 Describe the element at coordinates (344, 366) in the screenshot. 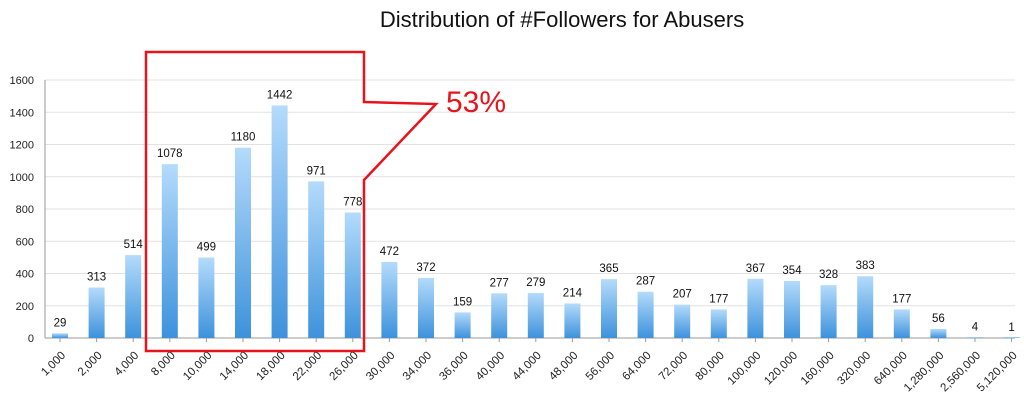

I see `x-tick-label: 26,000` at that location.